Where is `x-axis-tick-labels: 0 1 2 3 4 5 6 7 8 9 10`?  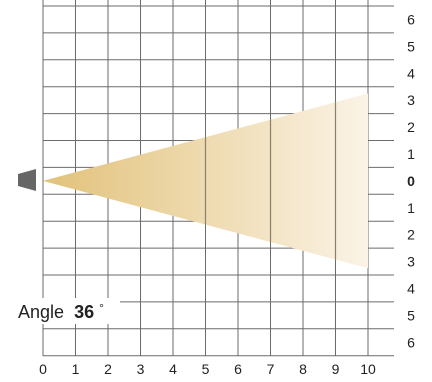 x-axis-tick-labels: 0 1 2 3 4 5 6 7 8 9 10 is located at coordinates (207, 369).